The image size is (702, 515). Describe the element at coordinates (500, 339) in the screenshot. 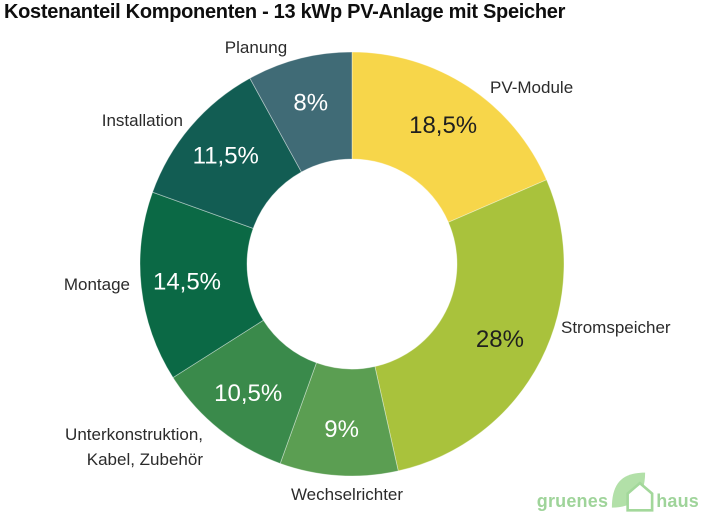

I see `segment-value-label-1: 28%` at that location.